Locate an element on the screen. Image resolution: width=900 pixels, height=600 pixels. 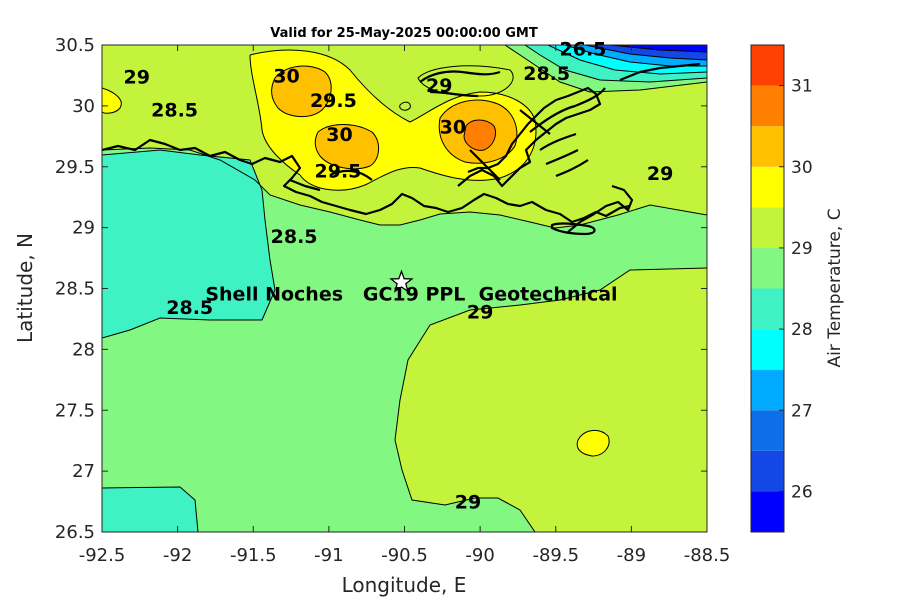
field-30-b is located at coordinates (347, 146).